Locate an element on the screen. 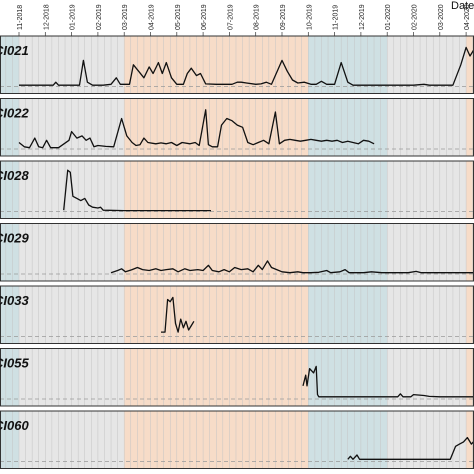 This screenshot has height=474, width=474. x-tick-label: 10-2019 is located at coordinates (309, 17).